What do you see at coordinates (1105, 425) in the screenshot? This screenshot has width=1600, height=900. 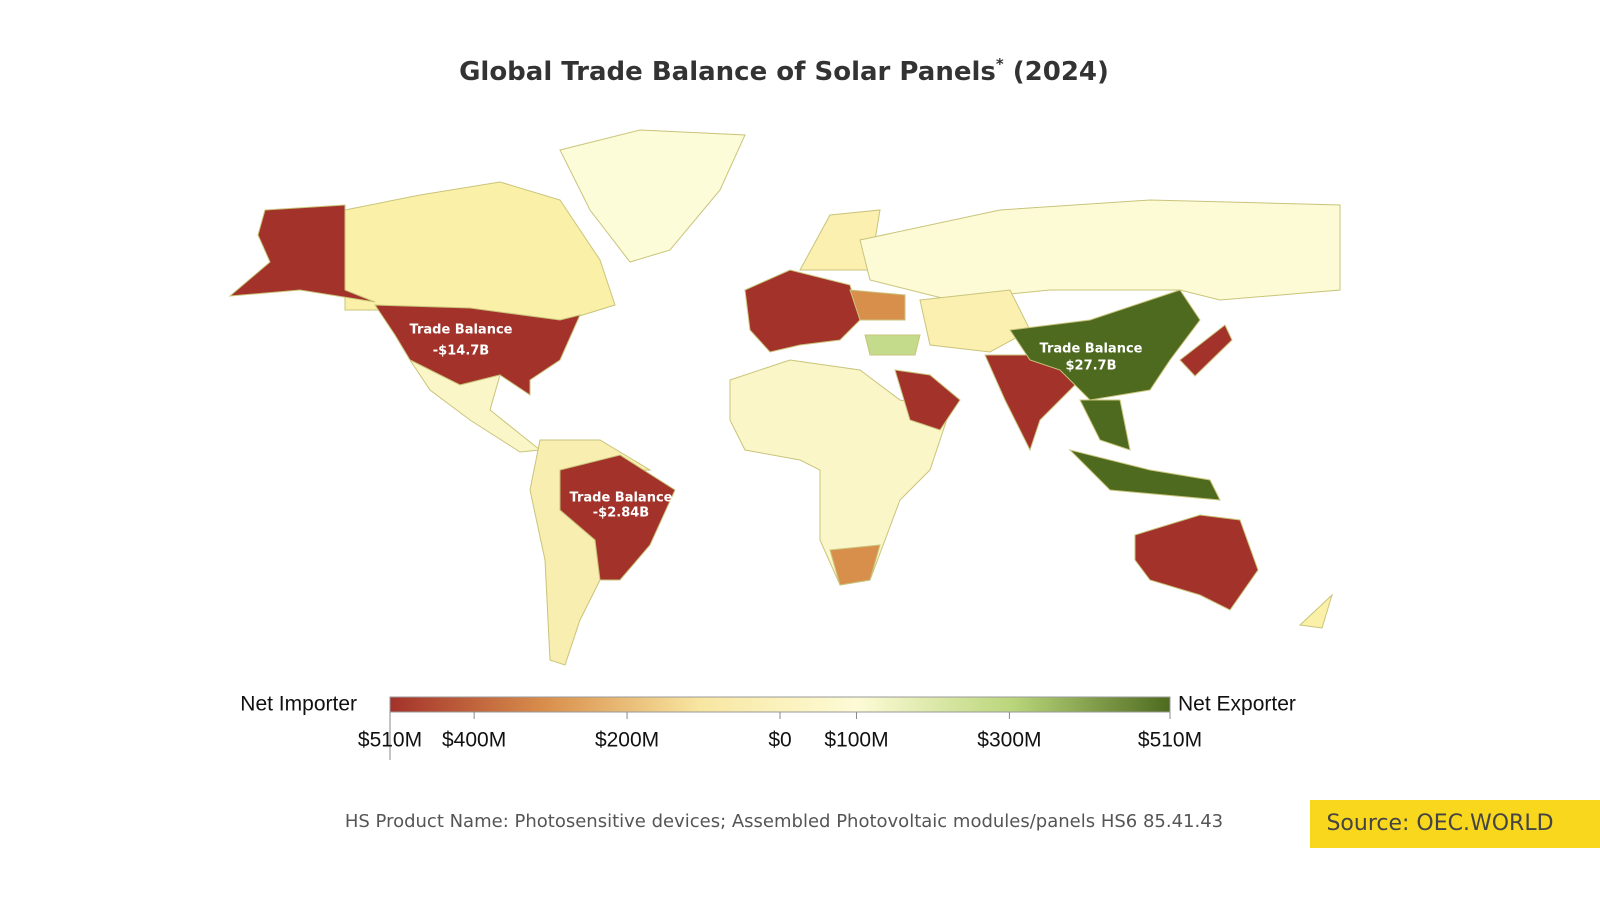 I see `southeast-asia` at bounding box center [1105, 425].